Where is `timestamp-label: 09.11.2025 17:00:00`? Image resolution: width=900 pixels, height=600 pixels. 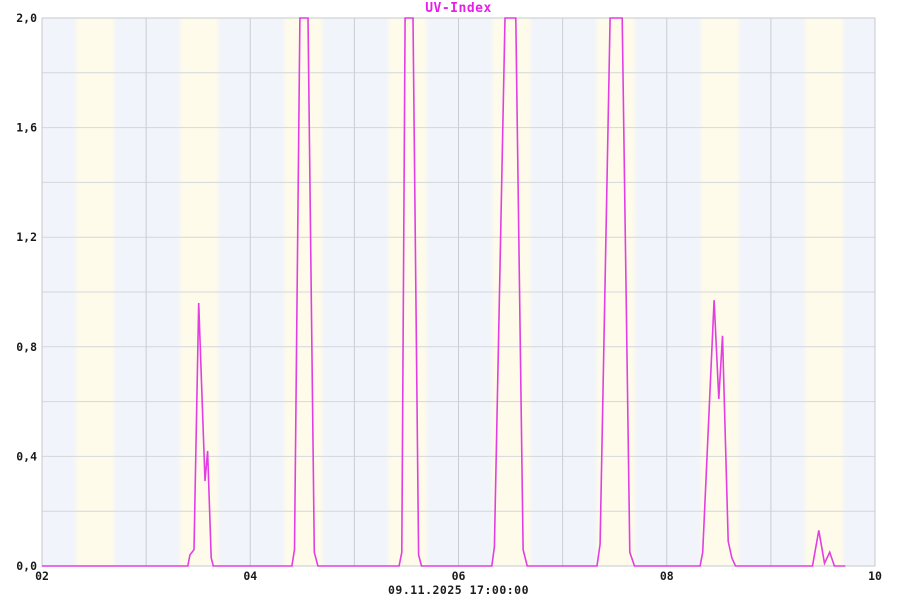 timestamp-label: 09.11.2025 17:00:00 is located at coordinates (458, 590).